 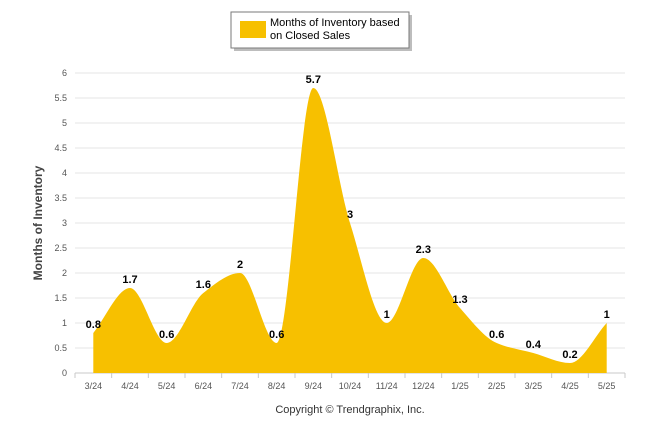 What do you see at coordinates (277, 386) in the screenshot?
I see `x-tick-label: 8/24` at bounding box center [277, 386].